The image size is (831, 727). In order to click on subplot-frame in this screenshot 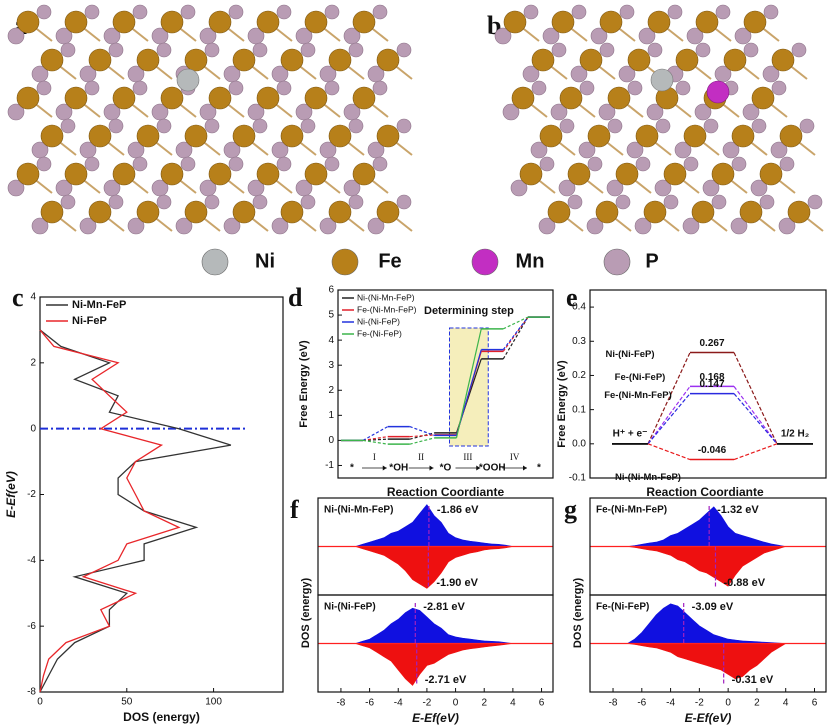, I will do `click(435, 643)`.